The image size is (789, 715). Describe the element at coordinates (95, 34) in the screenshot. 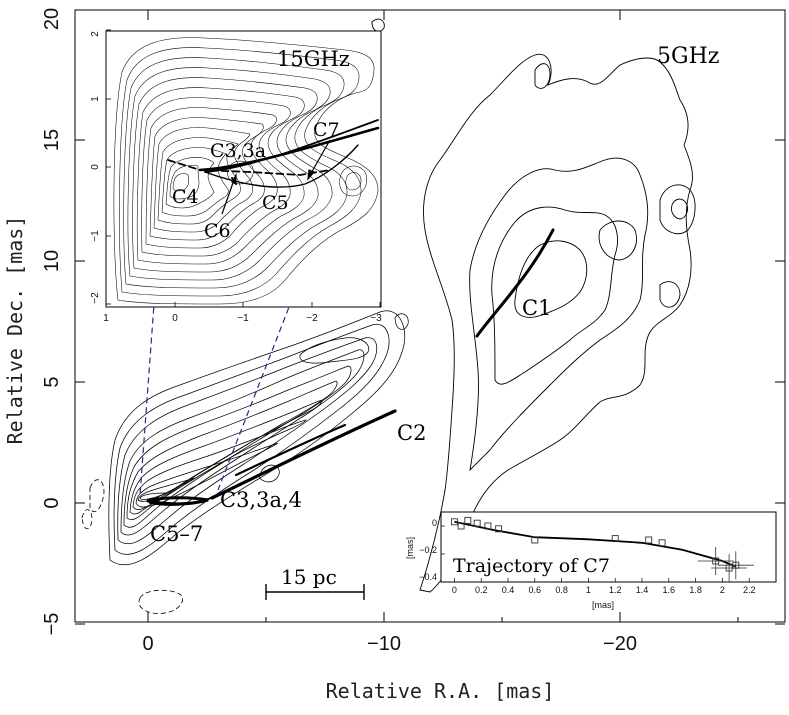

I see `inset-ytick-2: 2` at that location.